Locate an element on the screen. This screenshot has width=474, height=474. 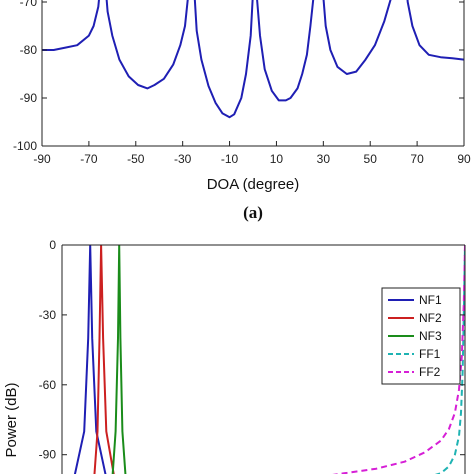
x-tick-label: -10 is located at coordinates (230, 159).